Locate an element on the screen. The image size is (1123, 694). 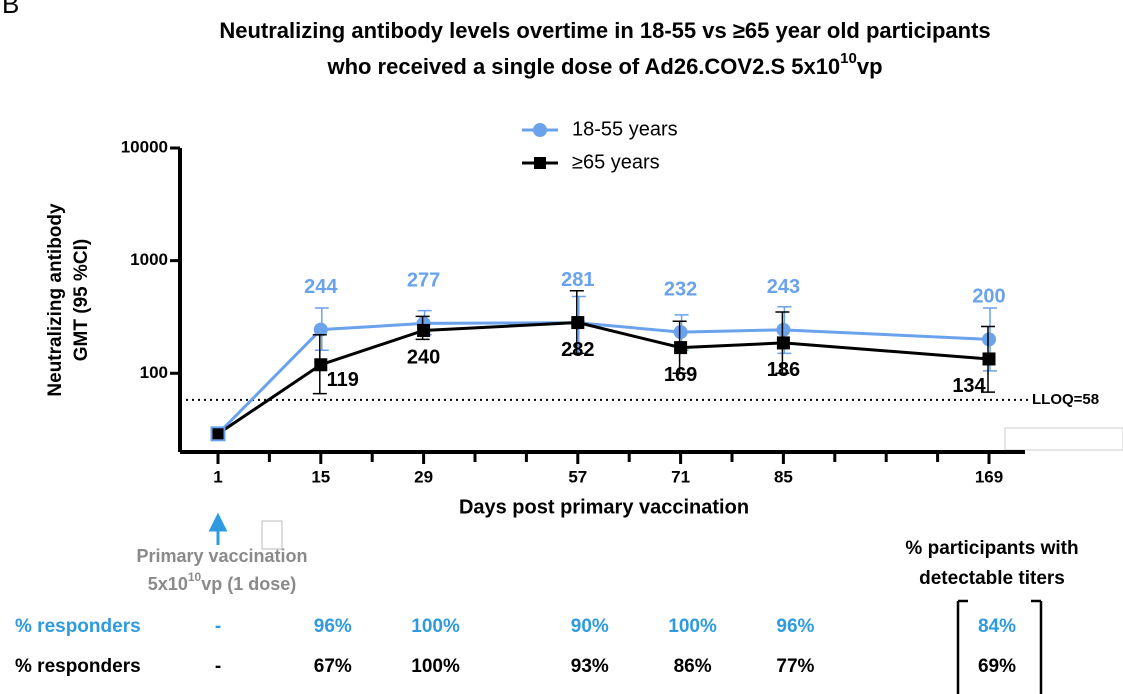
data-label: 240 is located at coordinates (423, 358).